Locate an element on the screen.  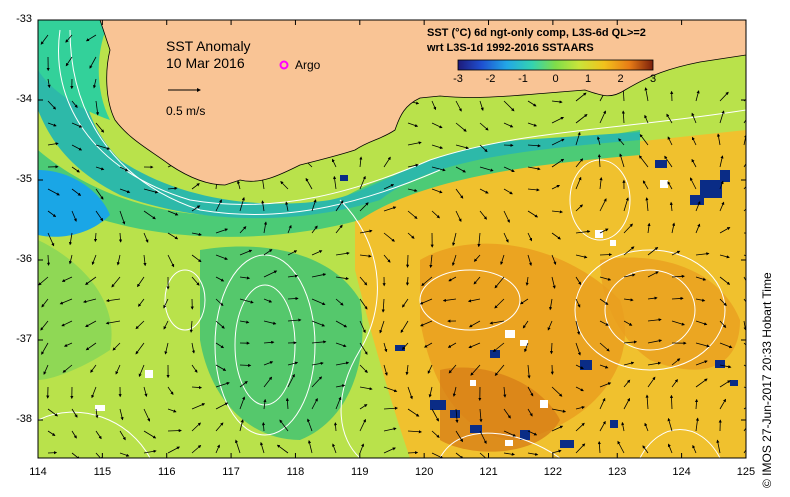
colorbar-tick-label: -2 is located at coordinates (491, 79).